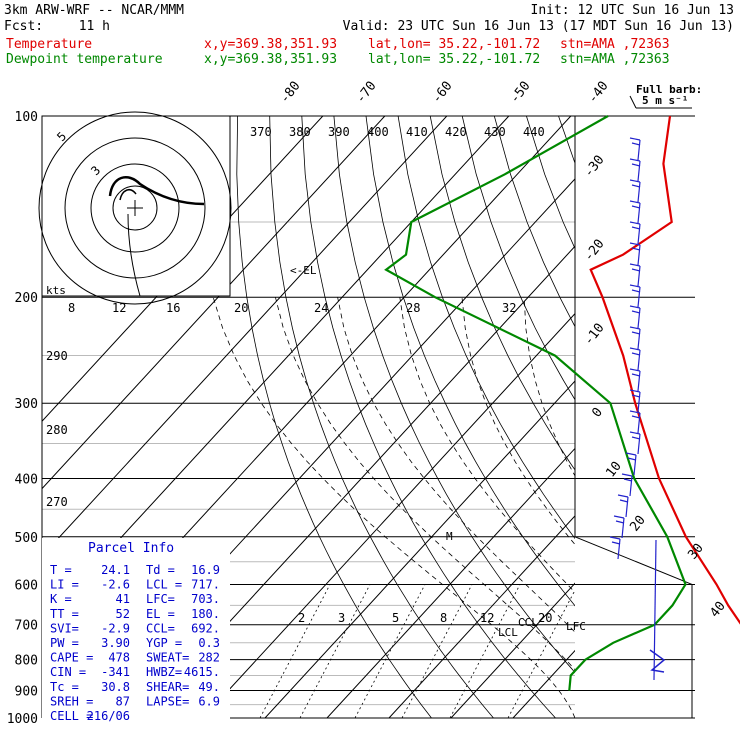 The height and width of the screenshot is (740, 740). Describe the element at coordinates (576, 626) in the screenshot. I see `annotation-label: LFC` at that location.